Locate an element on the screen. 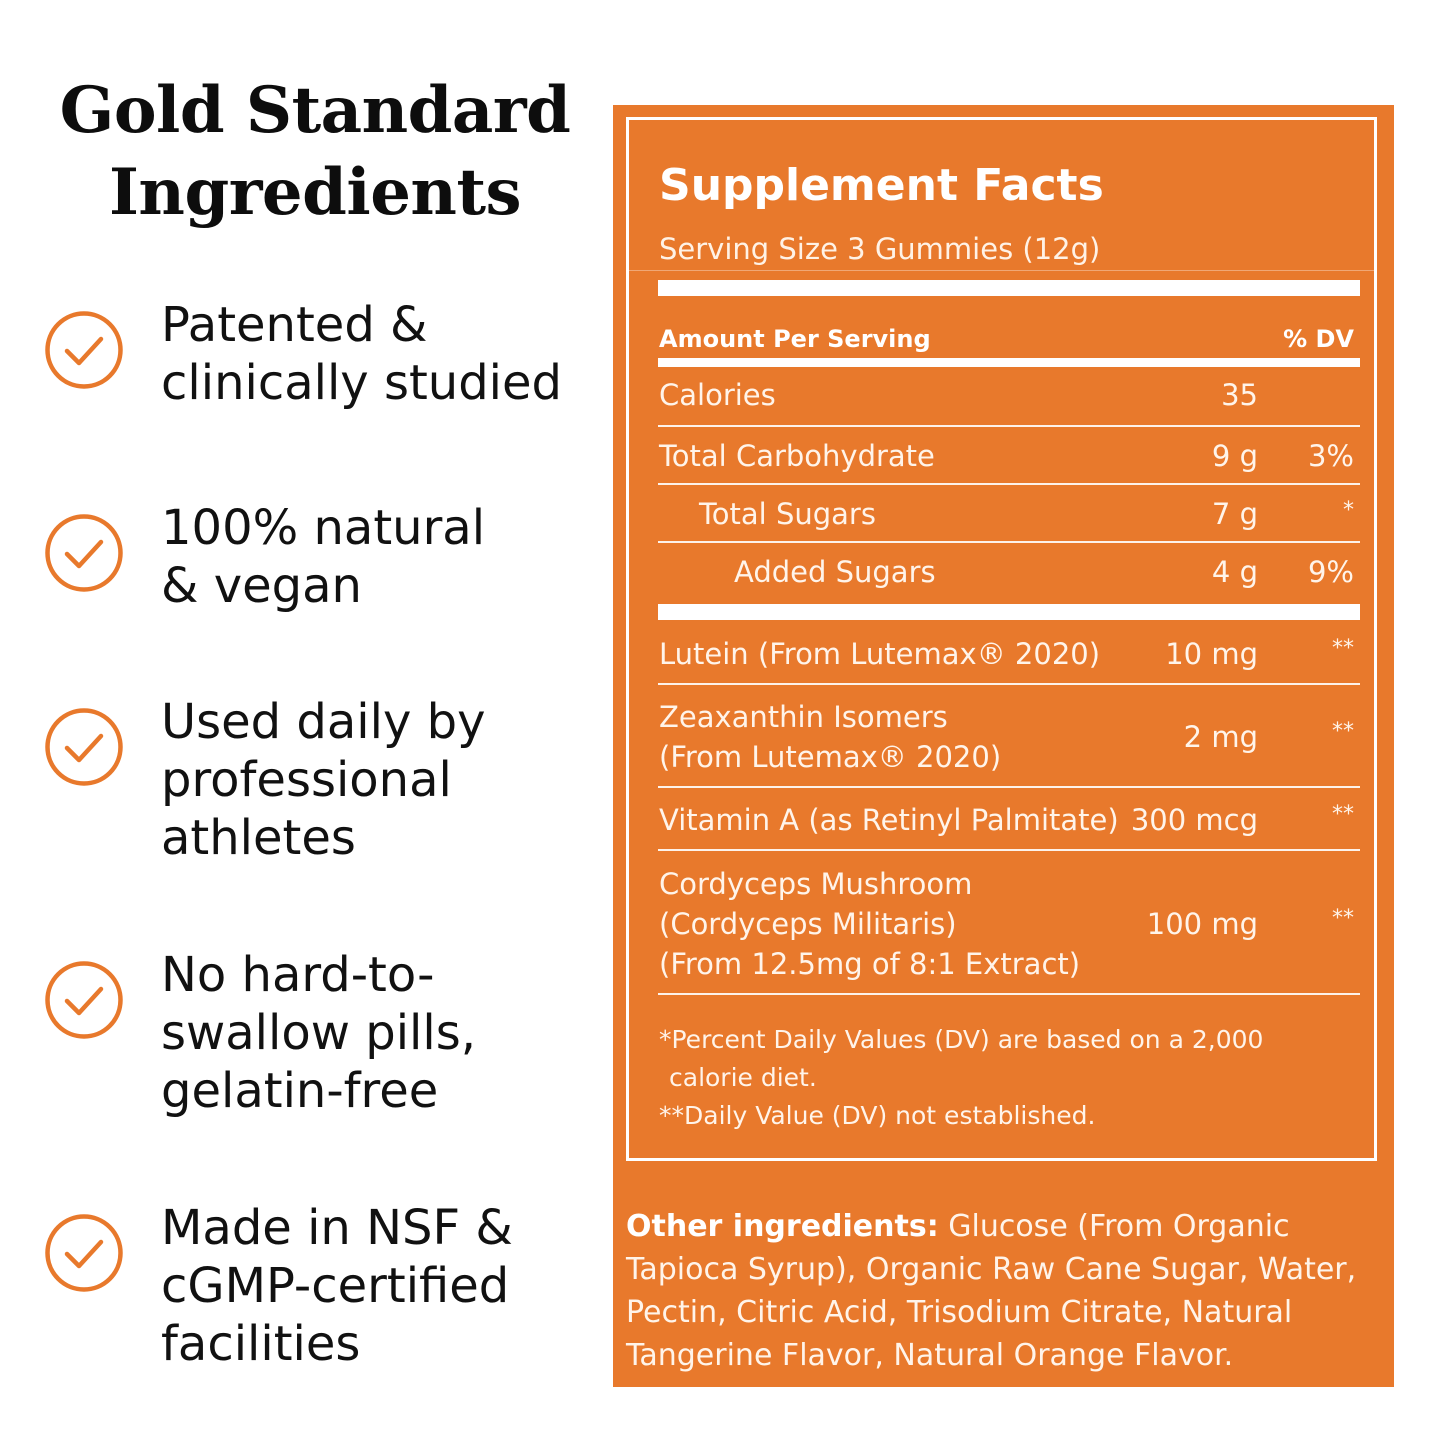 This screenshot has height=1445, width=1445. feature-item: Patented & clinically studied is located at coordinates (324, 403).